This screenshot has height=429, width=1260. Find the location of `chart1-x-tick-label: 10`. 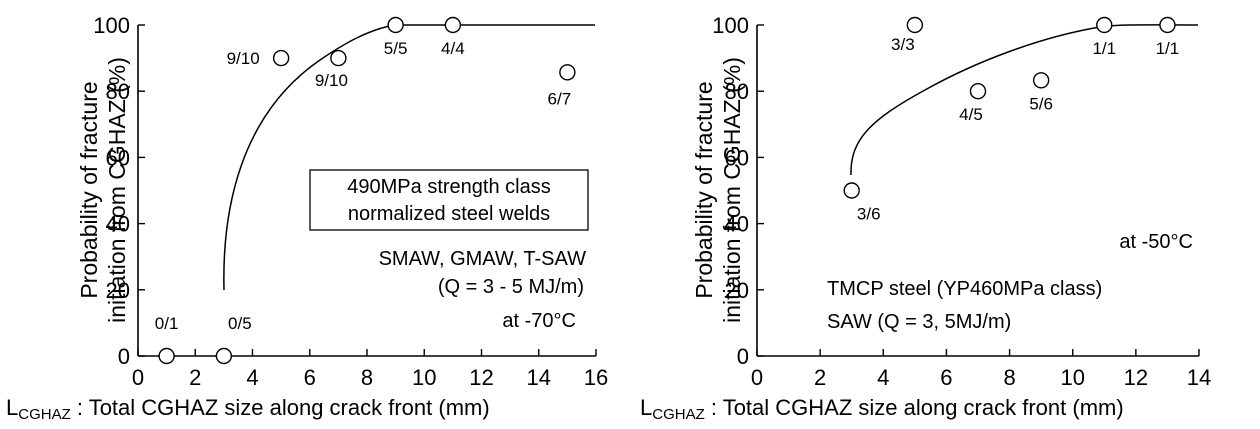

chart1-x-tick-label: 10 is located at coordinates (424, 377).